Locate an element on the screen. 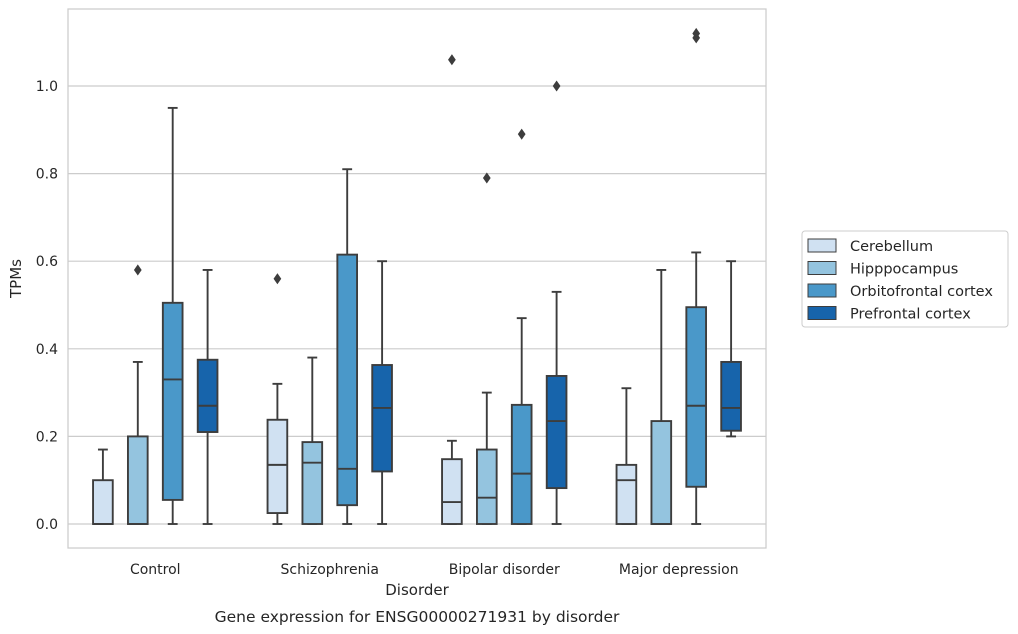 Image resolution: width=1018 pixels, height=634 pixels. x-tick-label: Schizophrenia is located at coordinates (330, 570).